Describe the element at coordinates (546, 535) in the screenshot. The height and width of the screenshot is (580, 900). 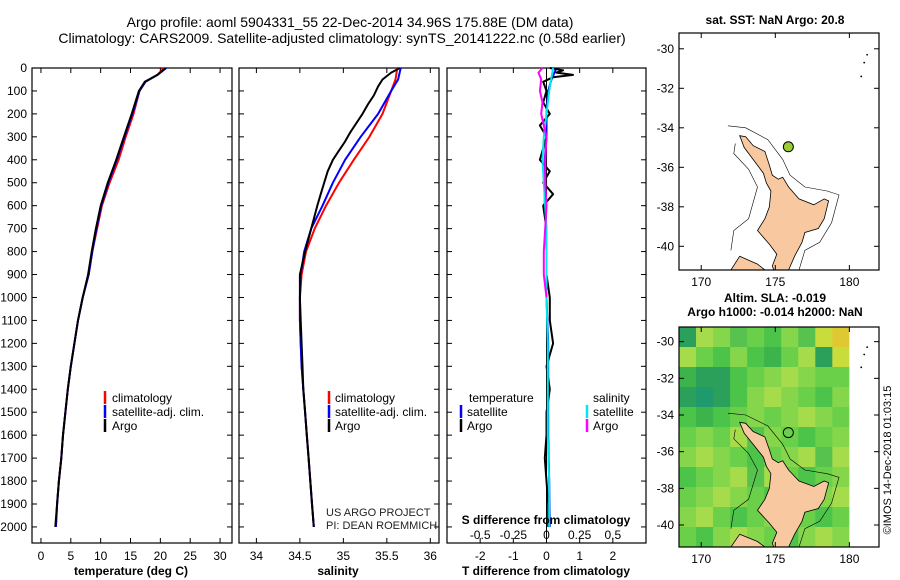
I see `s-diff-tick-label: 0` at that location.